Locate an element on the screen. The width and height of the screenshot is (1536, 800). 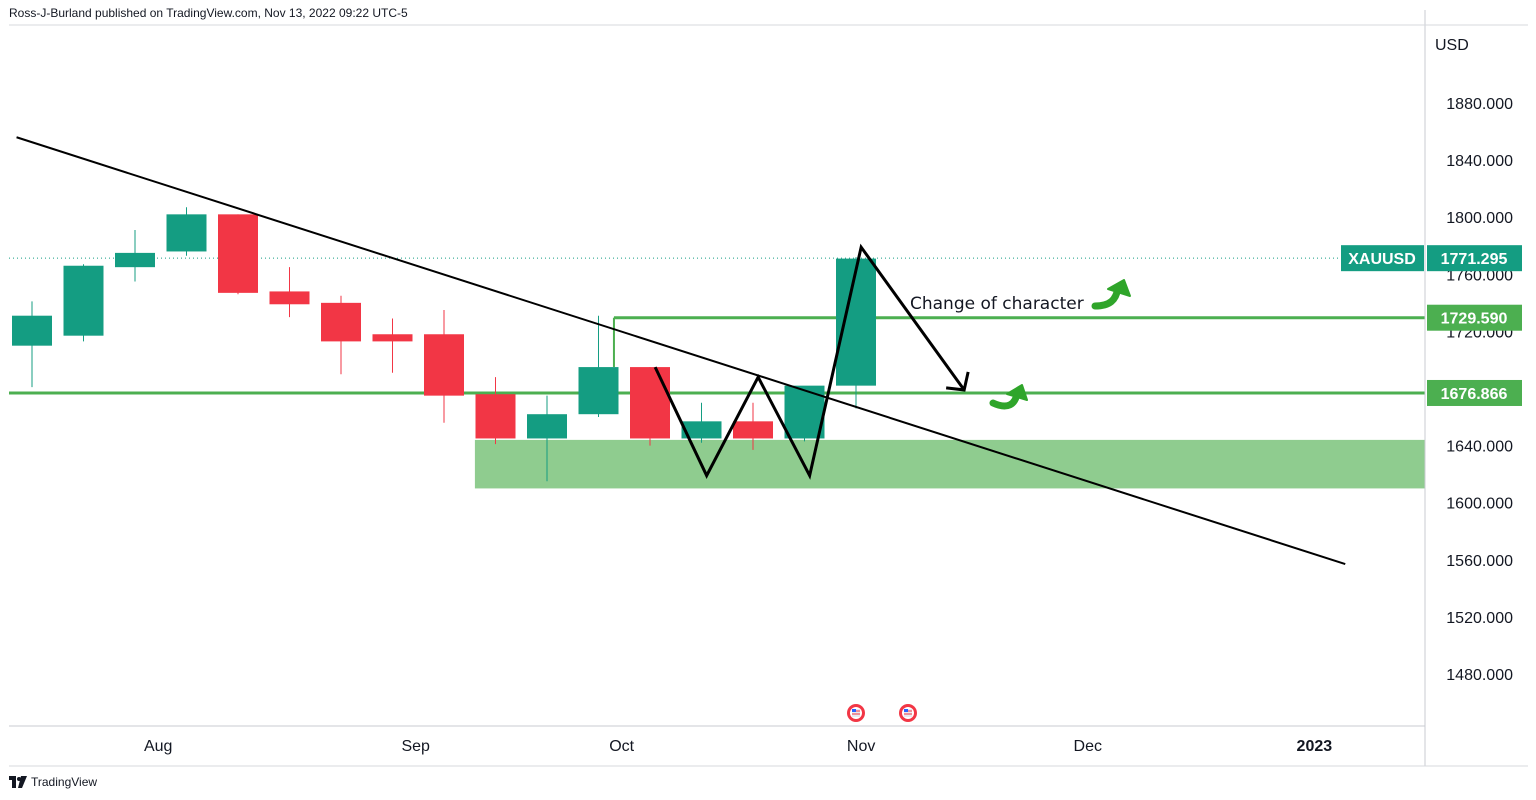
x-tick-label: Dec is located at coordinates (1088, 746).